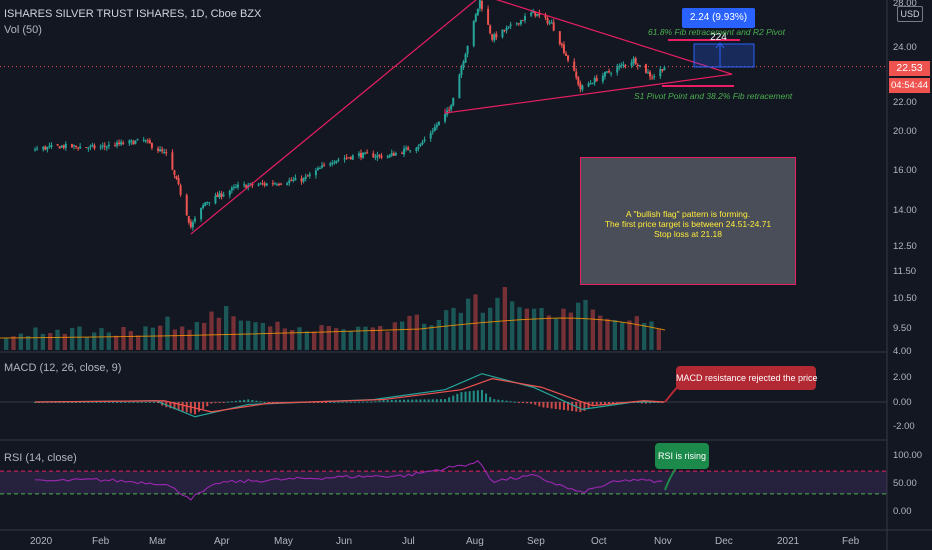 The image size is (932, 550). Describe the element at coordinates (905, 102) in the screenshot. I see `price-tick-label: 22.00` at that location.